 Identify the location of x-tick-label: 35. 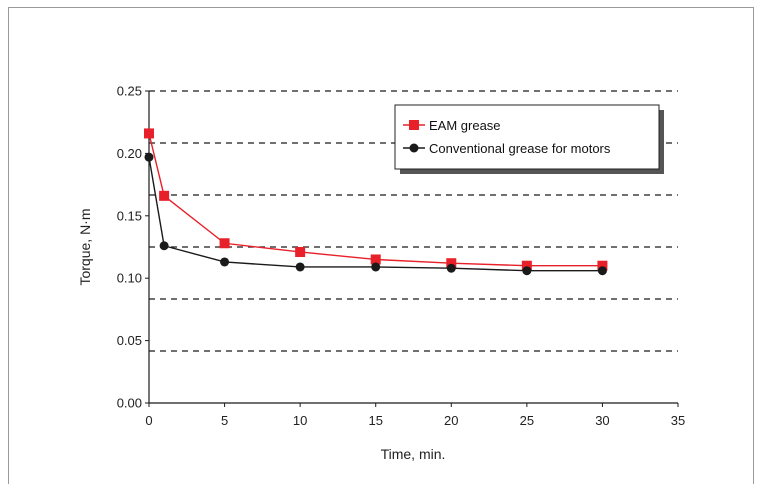
(678, 420).